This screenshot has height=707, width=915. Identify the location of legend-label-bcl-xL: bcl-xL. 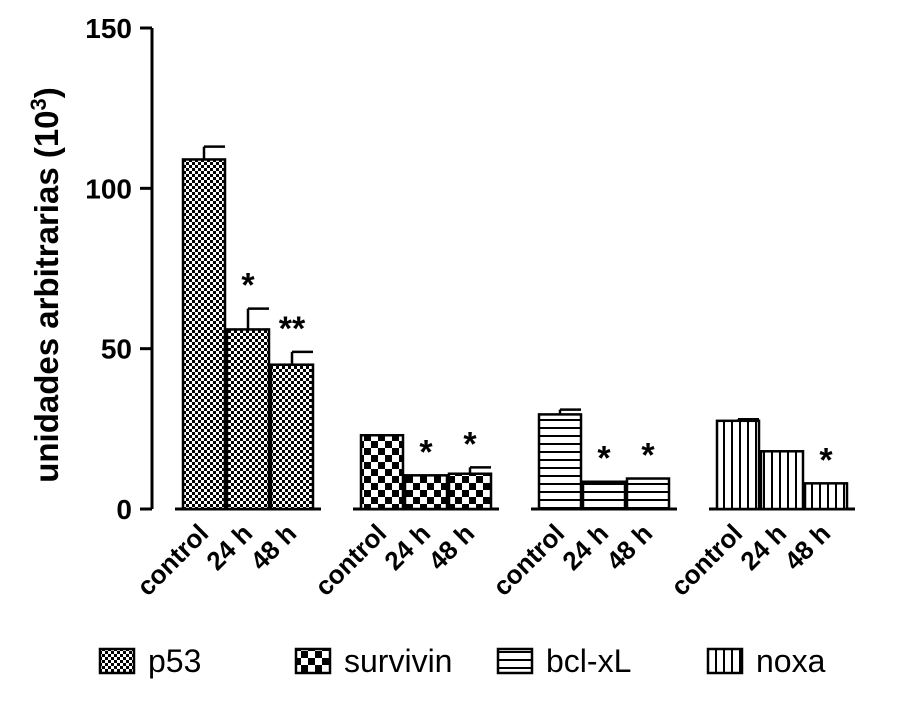
(588, 661).